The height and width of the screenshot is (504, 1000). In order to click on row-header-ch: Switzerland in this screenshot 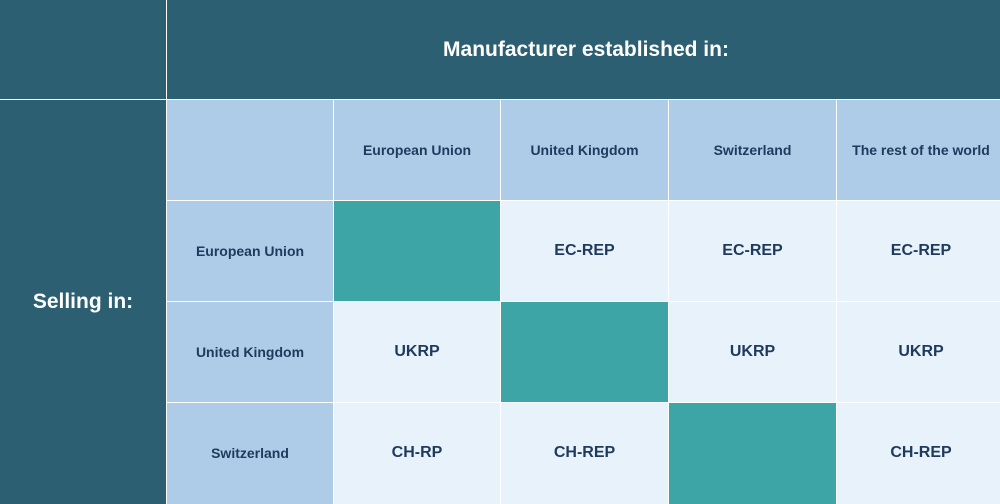, I will do `click(250, 453)`.